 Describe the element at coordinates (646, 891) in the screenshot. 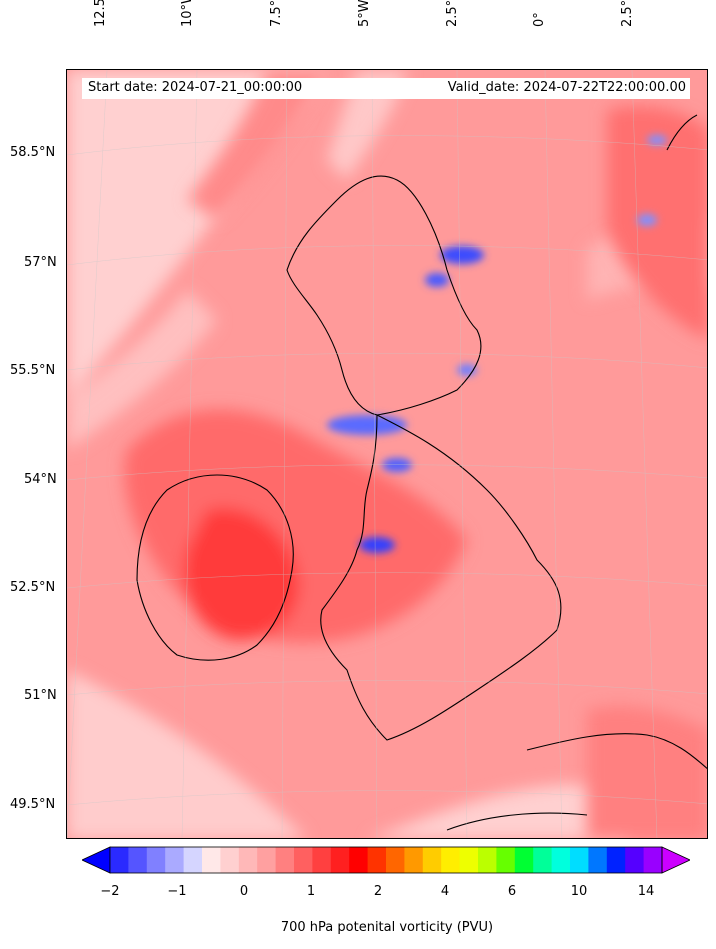

I see `colorbar-tick: 14` at that location.